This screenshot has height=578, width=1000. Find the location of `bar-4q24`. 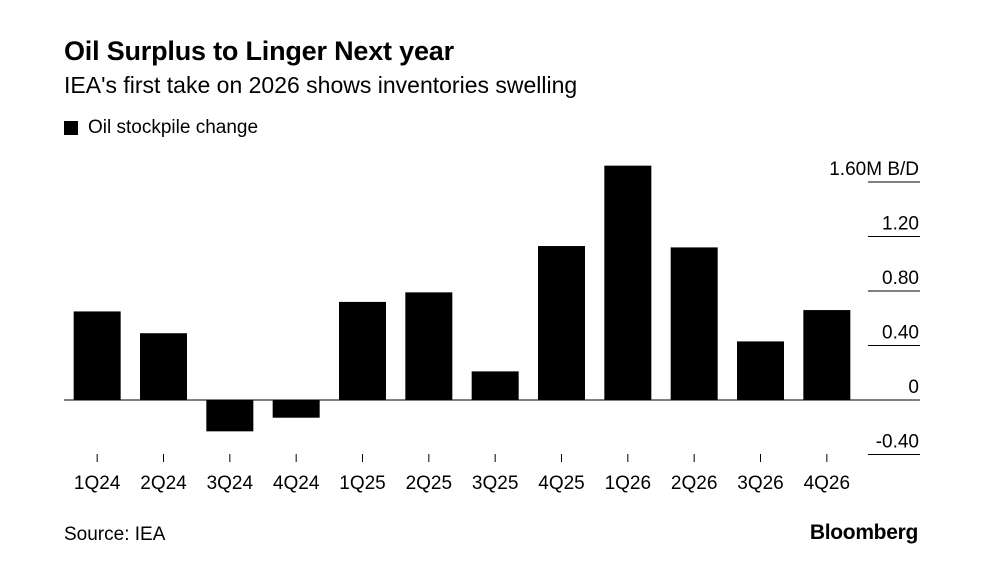

bar-4q24 is located at coordinates (296, 409).